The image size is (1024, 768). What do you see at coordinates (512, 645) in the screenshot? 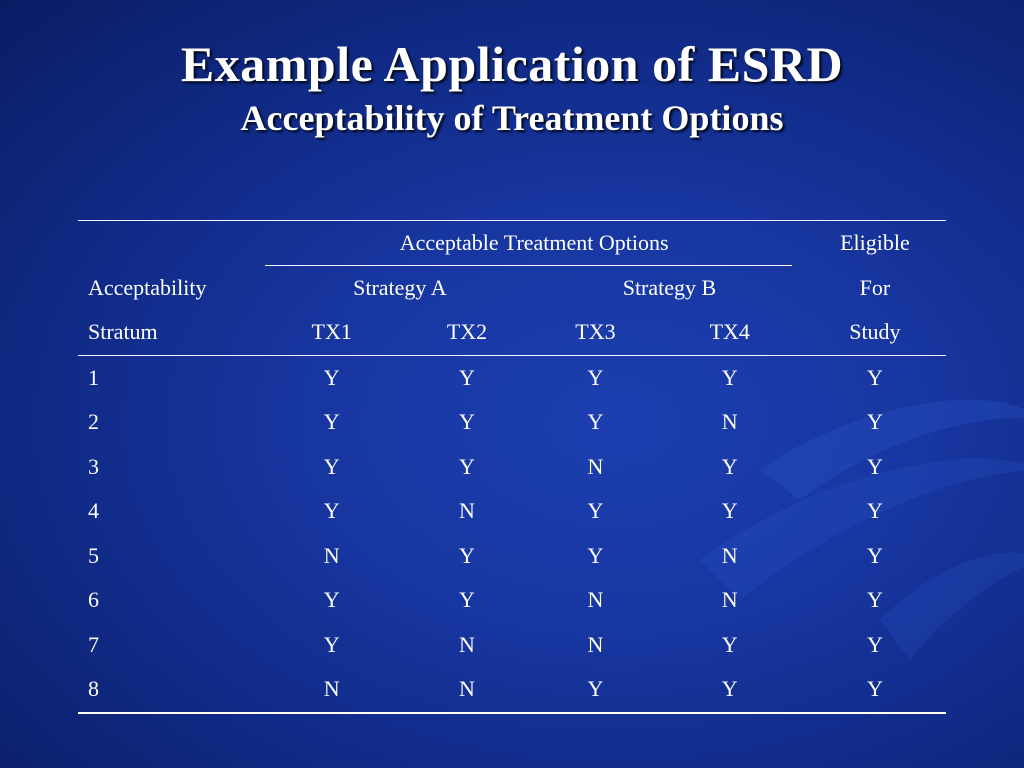
I see `table-row: 7 Y N N Y Y` at bounding box center [512, 645].